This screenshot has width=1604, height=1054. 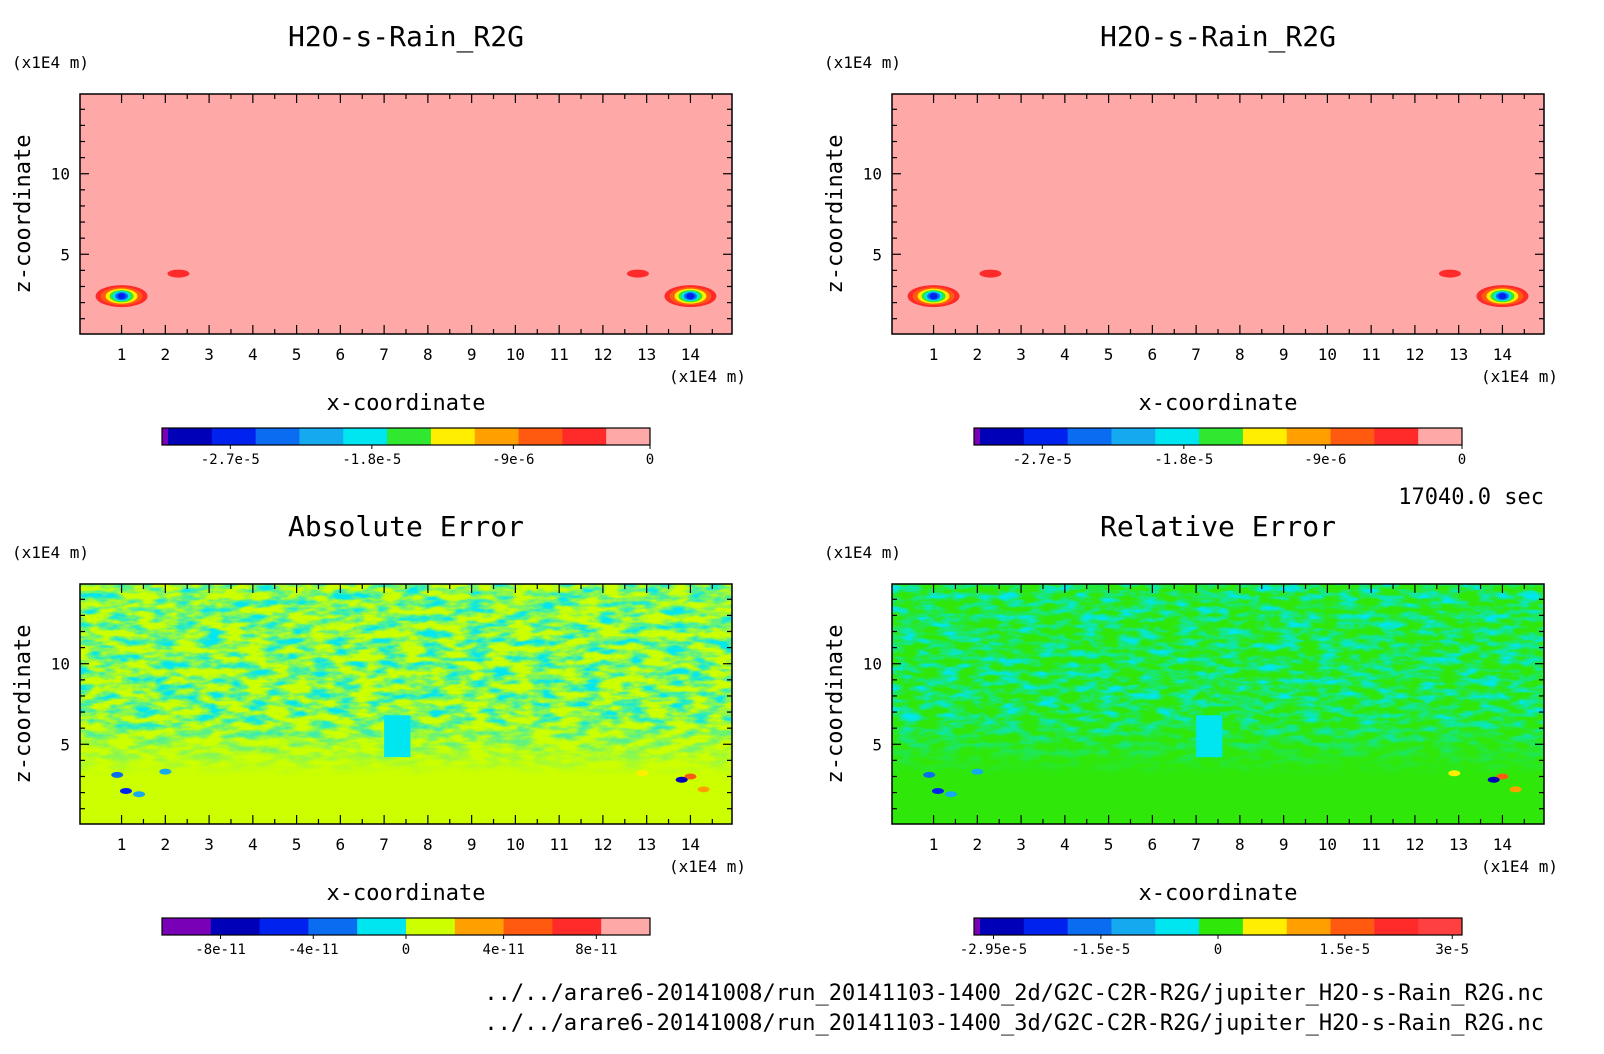 I want to click on panel-title: Absolute Error, so click(x=406, y=526).